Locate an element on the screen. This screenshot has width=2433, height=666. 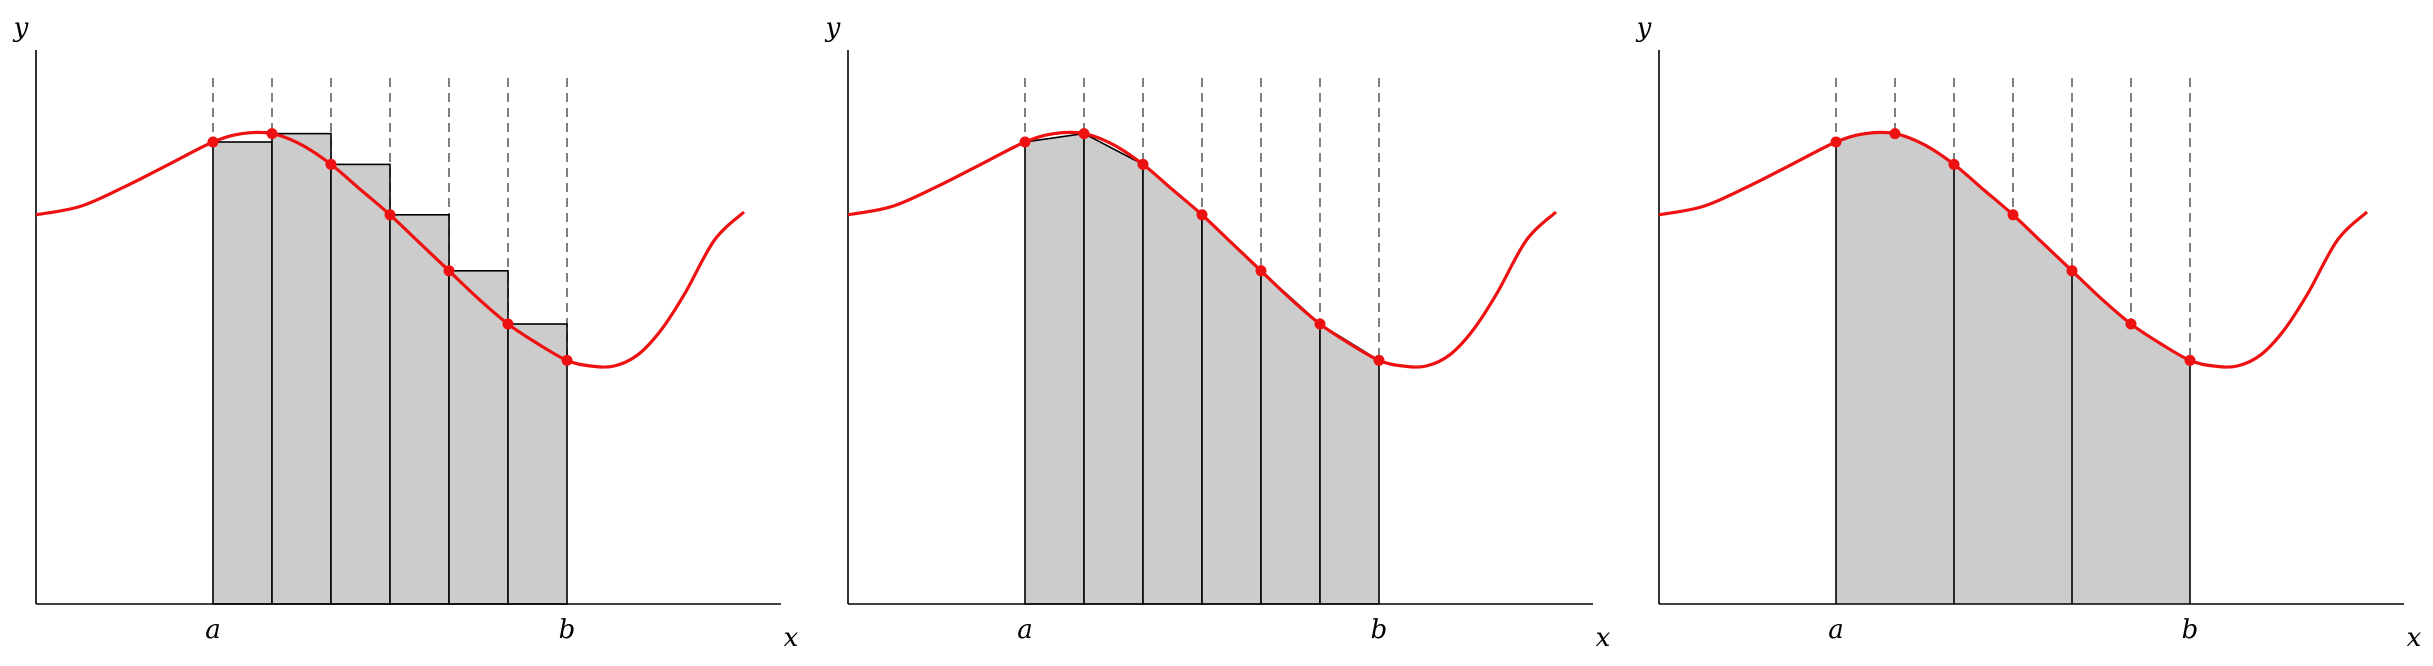
simpson-area is located at coordinates (2013, 368).